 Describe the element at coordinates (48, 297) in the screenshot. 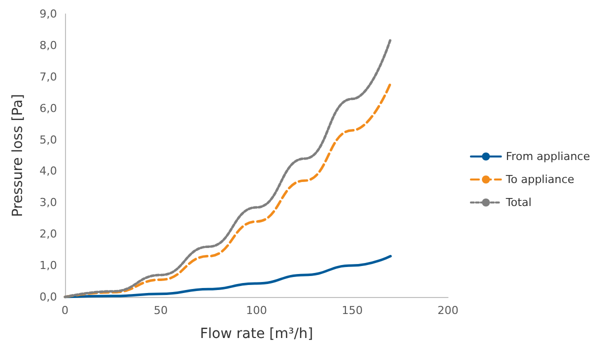

I see `y-tick-label: 0,0` at that location.